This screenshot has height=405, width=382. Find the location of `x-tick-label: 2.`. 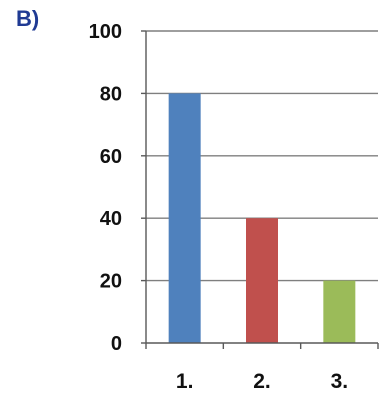

x-tick-label: 2. is located at coordinates (262, 381).